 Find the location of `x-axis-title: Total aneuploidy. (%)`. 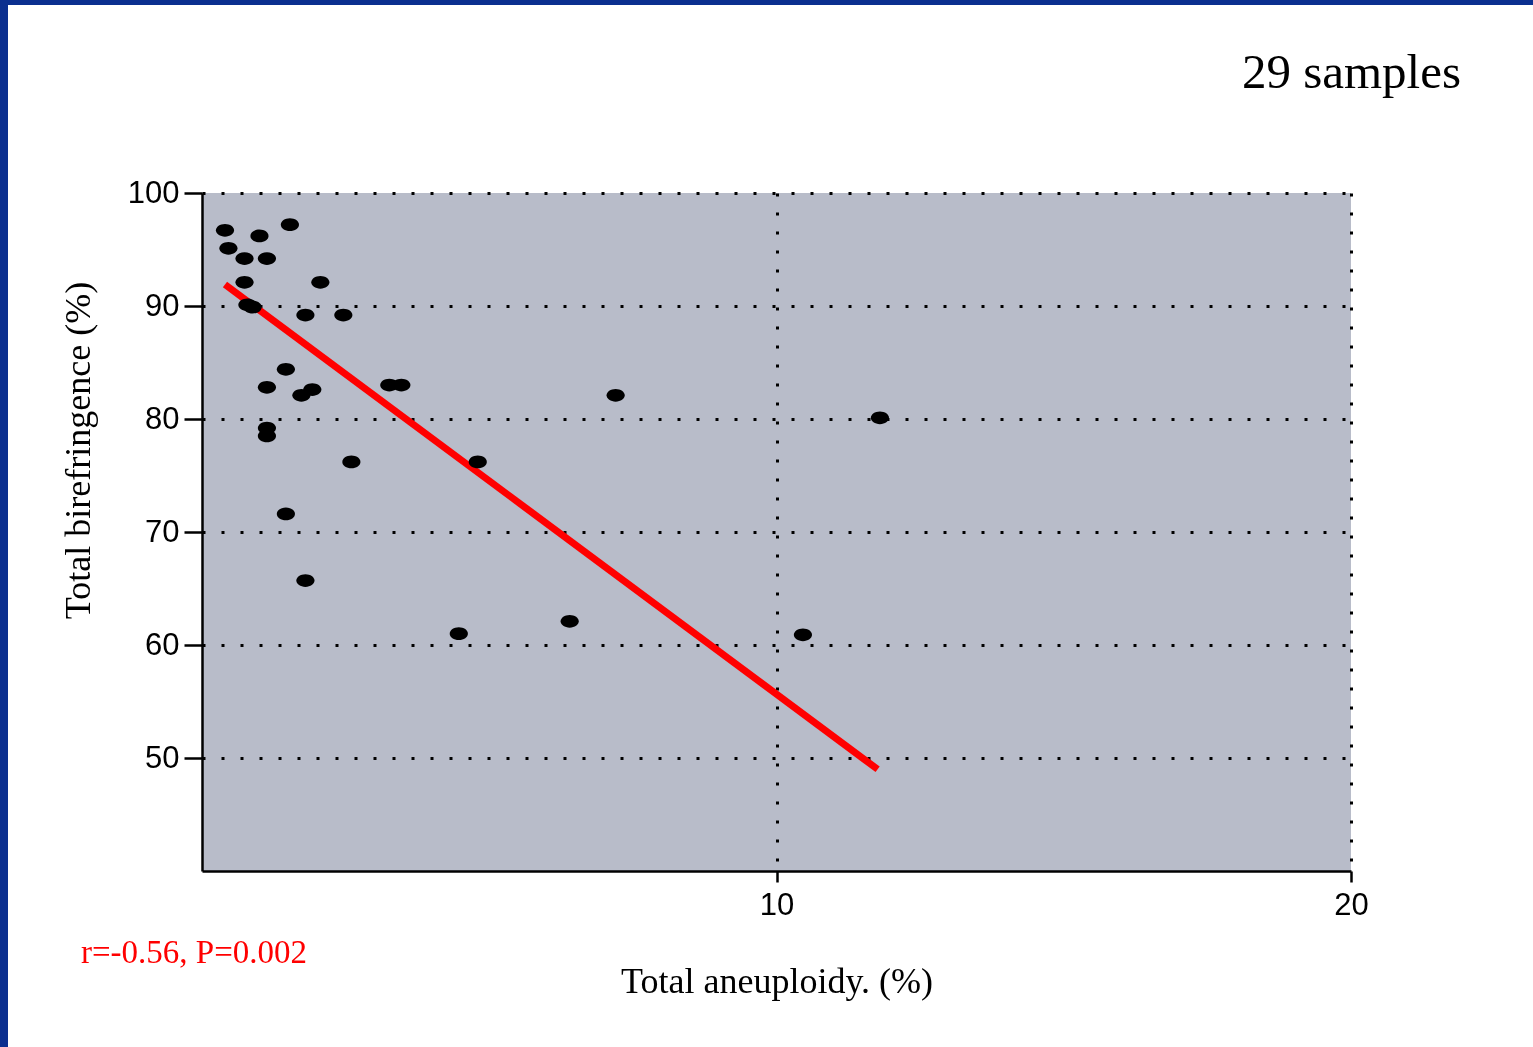

x-axis-title: Total aneuploidy. (%) is located at coordinates (777, 980).